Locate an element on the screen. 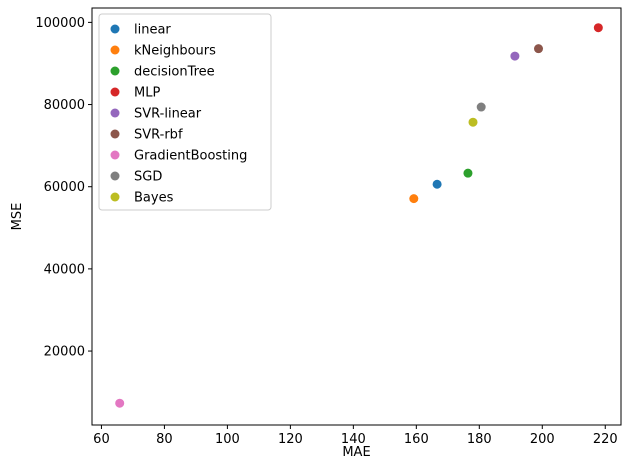 The image size is (630, 470). legend-box is located at coordinates (185, 112).